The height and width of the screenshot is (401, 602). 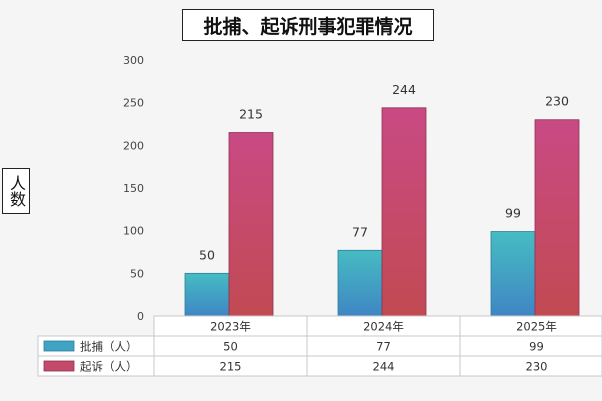 I want to click on data-label: 50, so click(x=207, y=254).